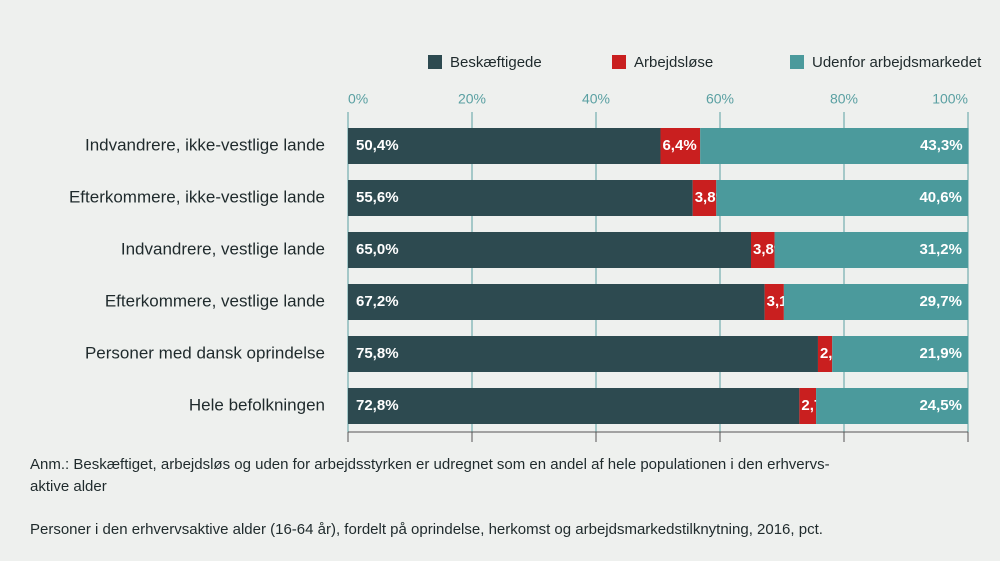 The height and width of the screenshot is (561, 1000). I want to click on value-label: 43,3%, so click(941, 145).